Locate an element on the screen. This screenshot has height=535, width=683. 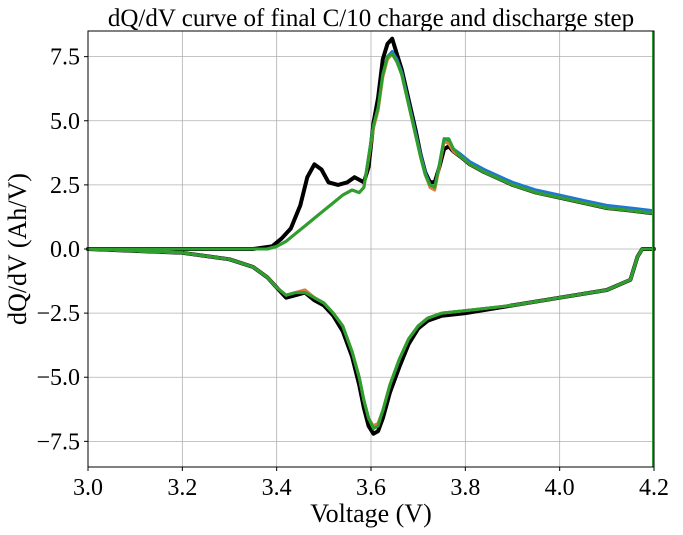
y-tick-label: −5.0 is located at coordinates (58, 378).